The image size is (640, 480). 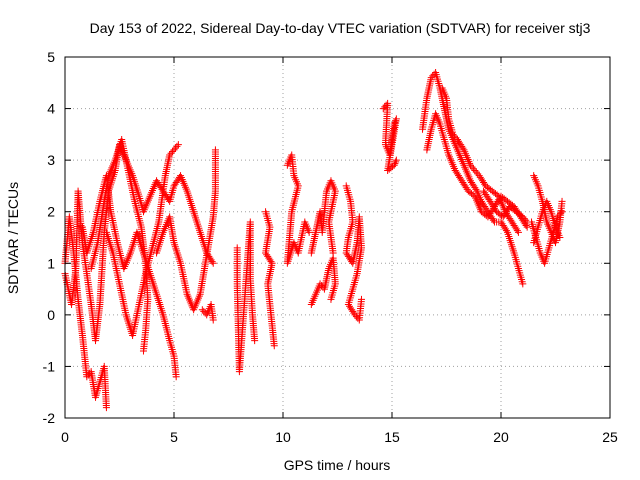 What do you see at coordinates (49, 418) in the screenshot?
I see `y-tick-label: -2` at bounding box center [49, 418].